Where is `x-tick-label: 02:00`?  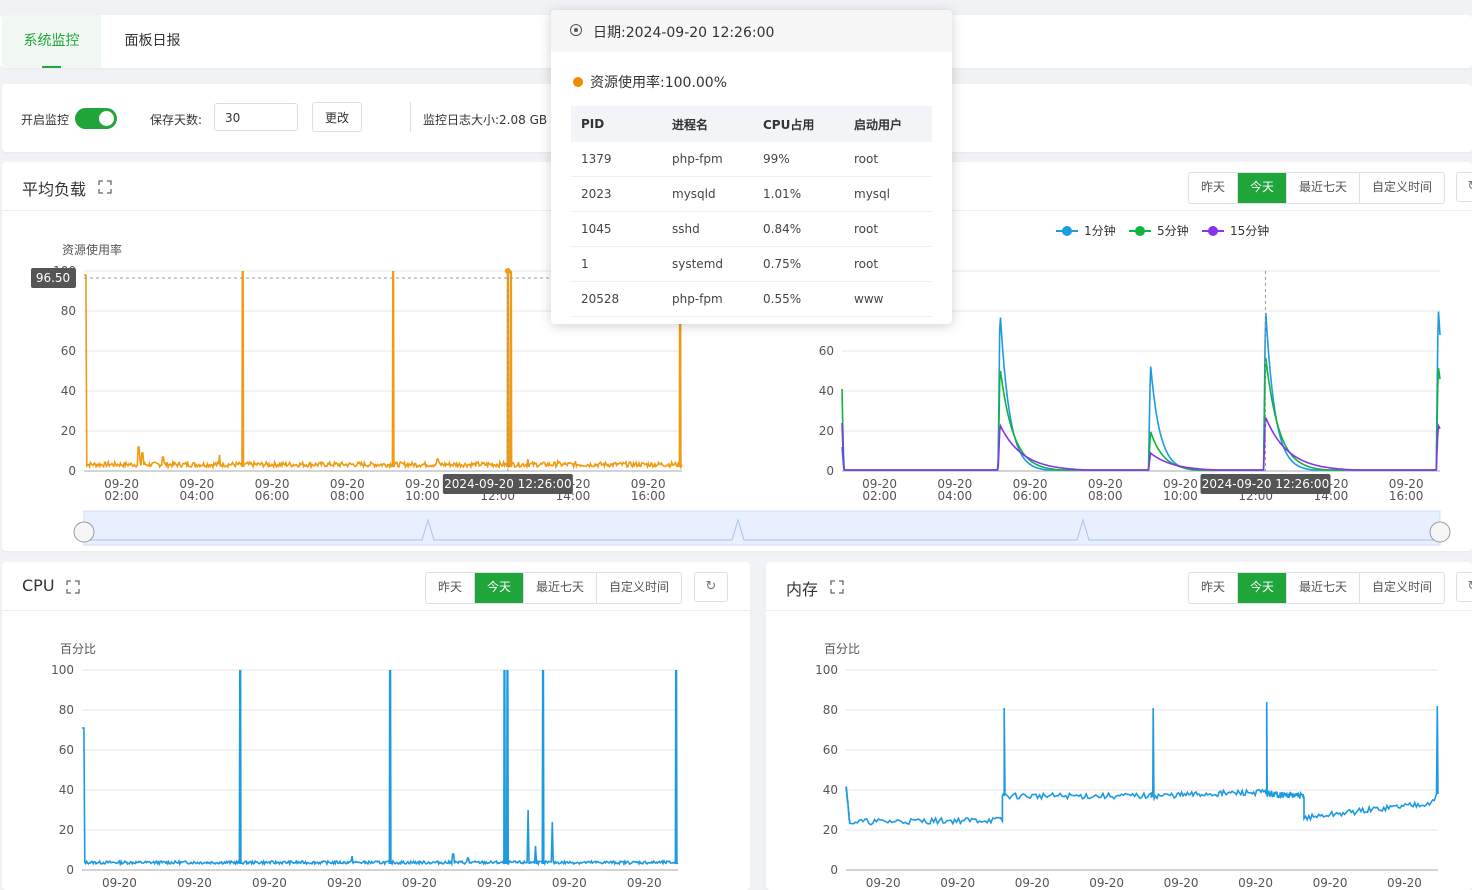 x-tick-label: 02:00 is located at coordinates (879, 496).